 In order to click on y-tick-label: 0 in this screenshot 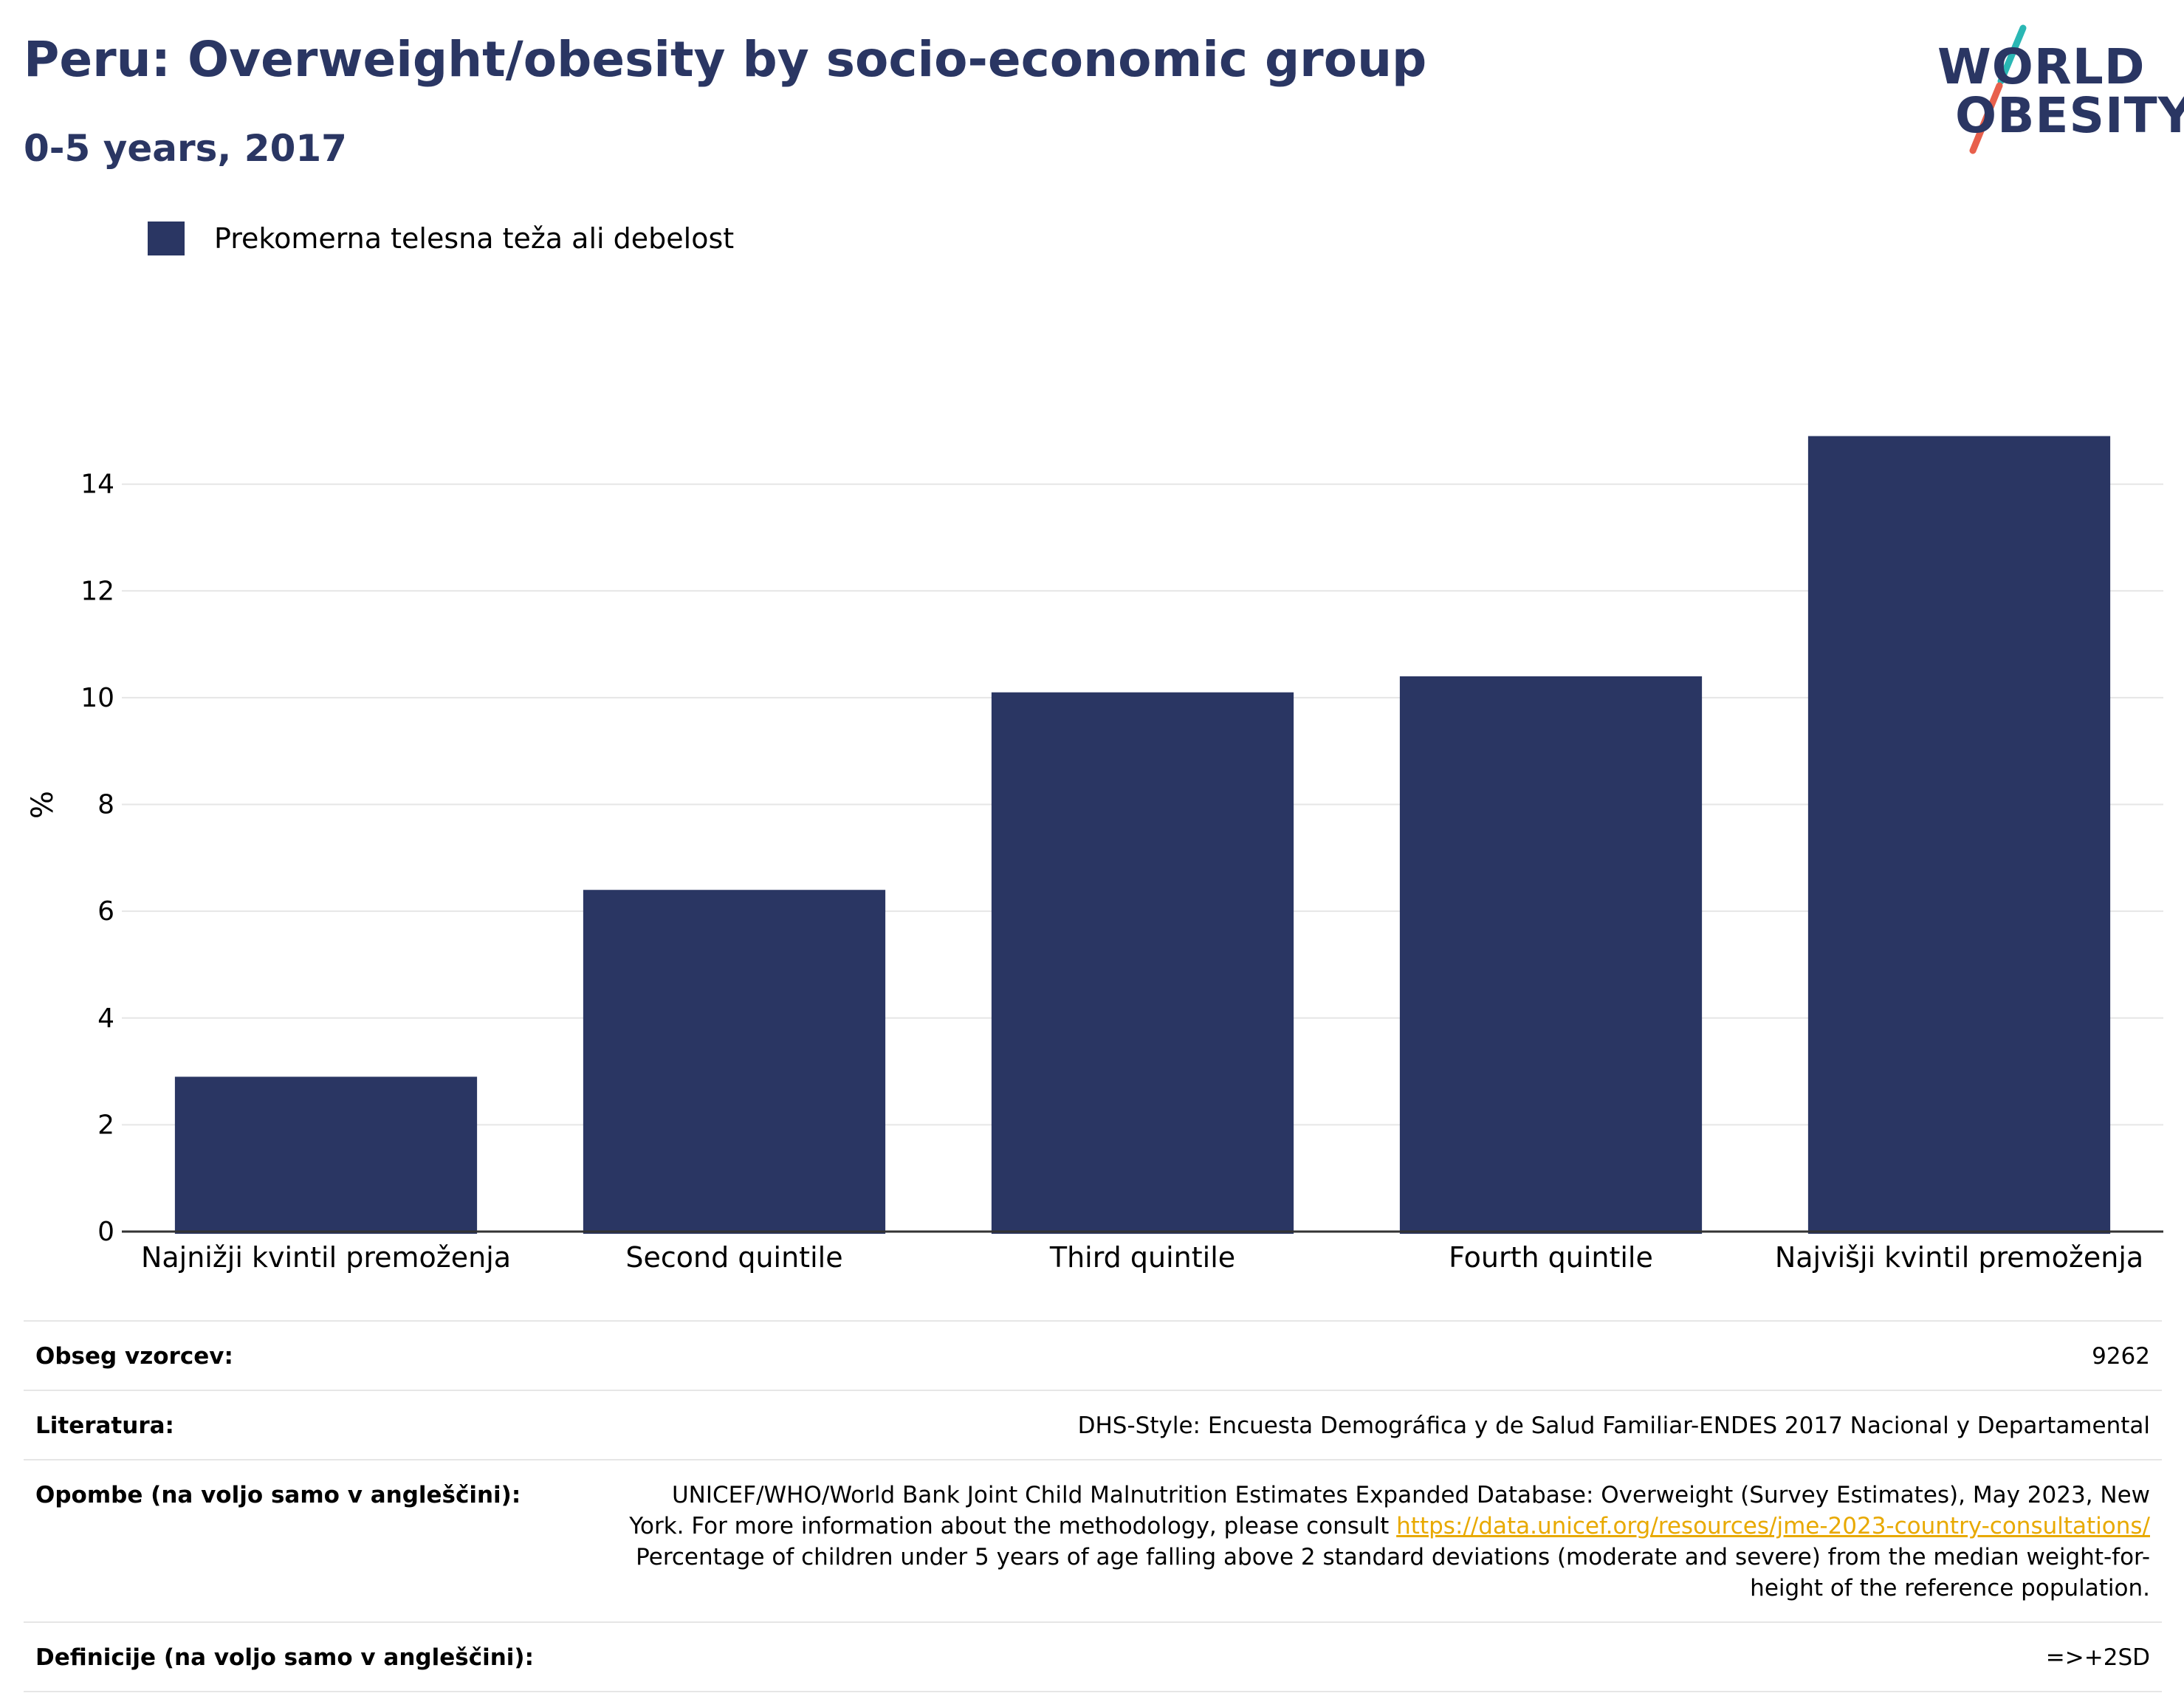, I will do `click(105, 1232)`.